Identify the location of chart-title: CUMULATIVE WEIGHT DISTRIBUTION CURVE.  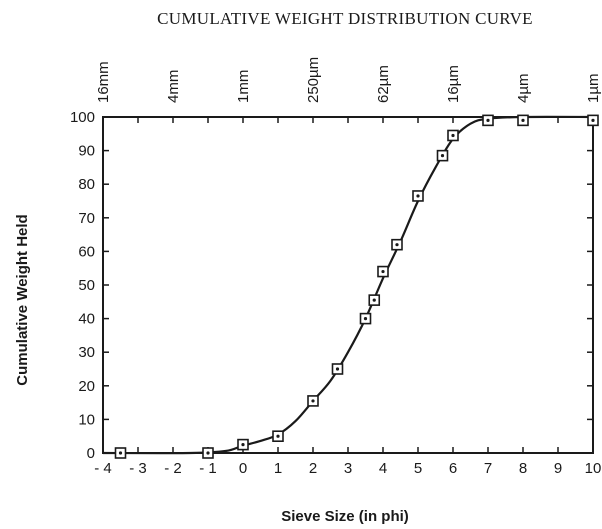
(345, 18).